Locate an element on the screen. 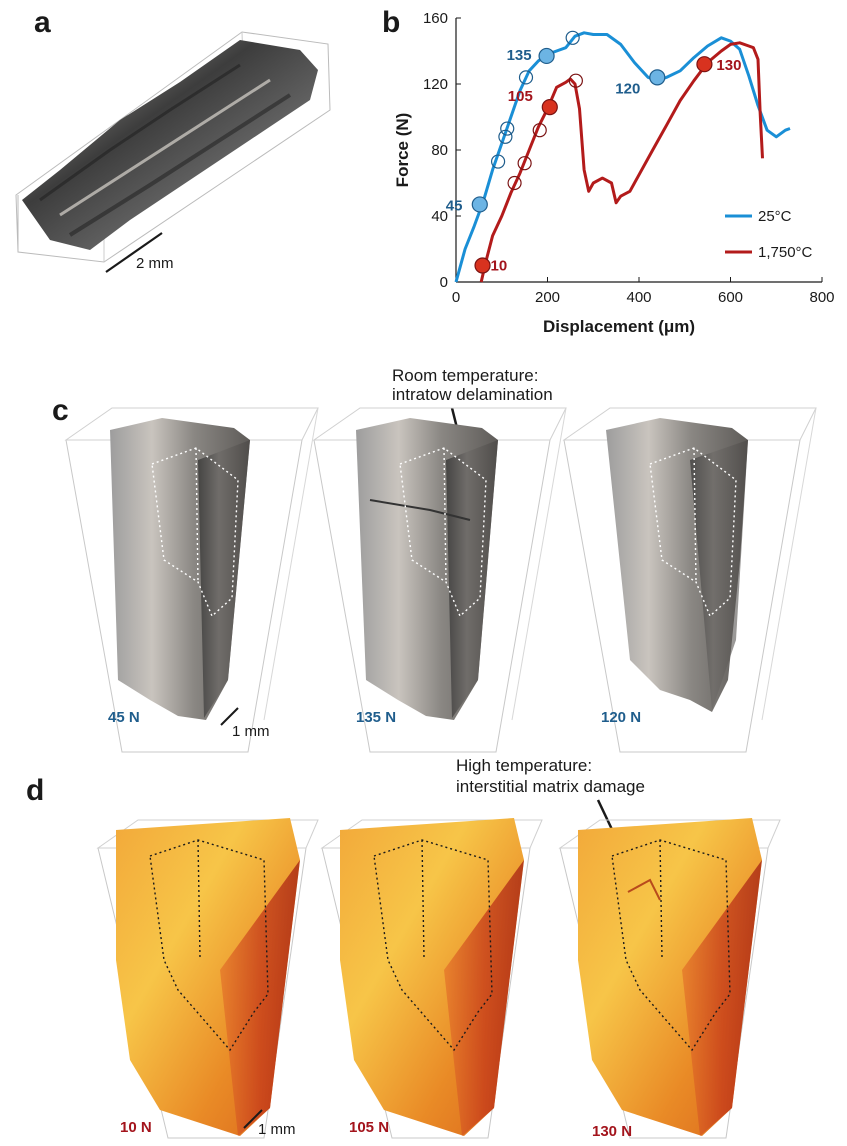 This screenshot has width=847, height=1146. panel-d-force-1: 10 N is located at coordinates (136, 1127).